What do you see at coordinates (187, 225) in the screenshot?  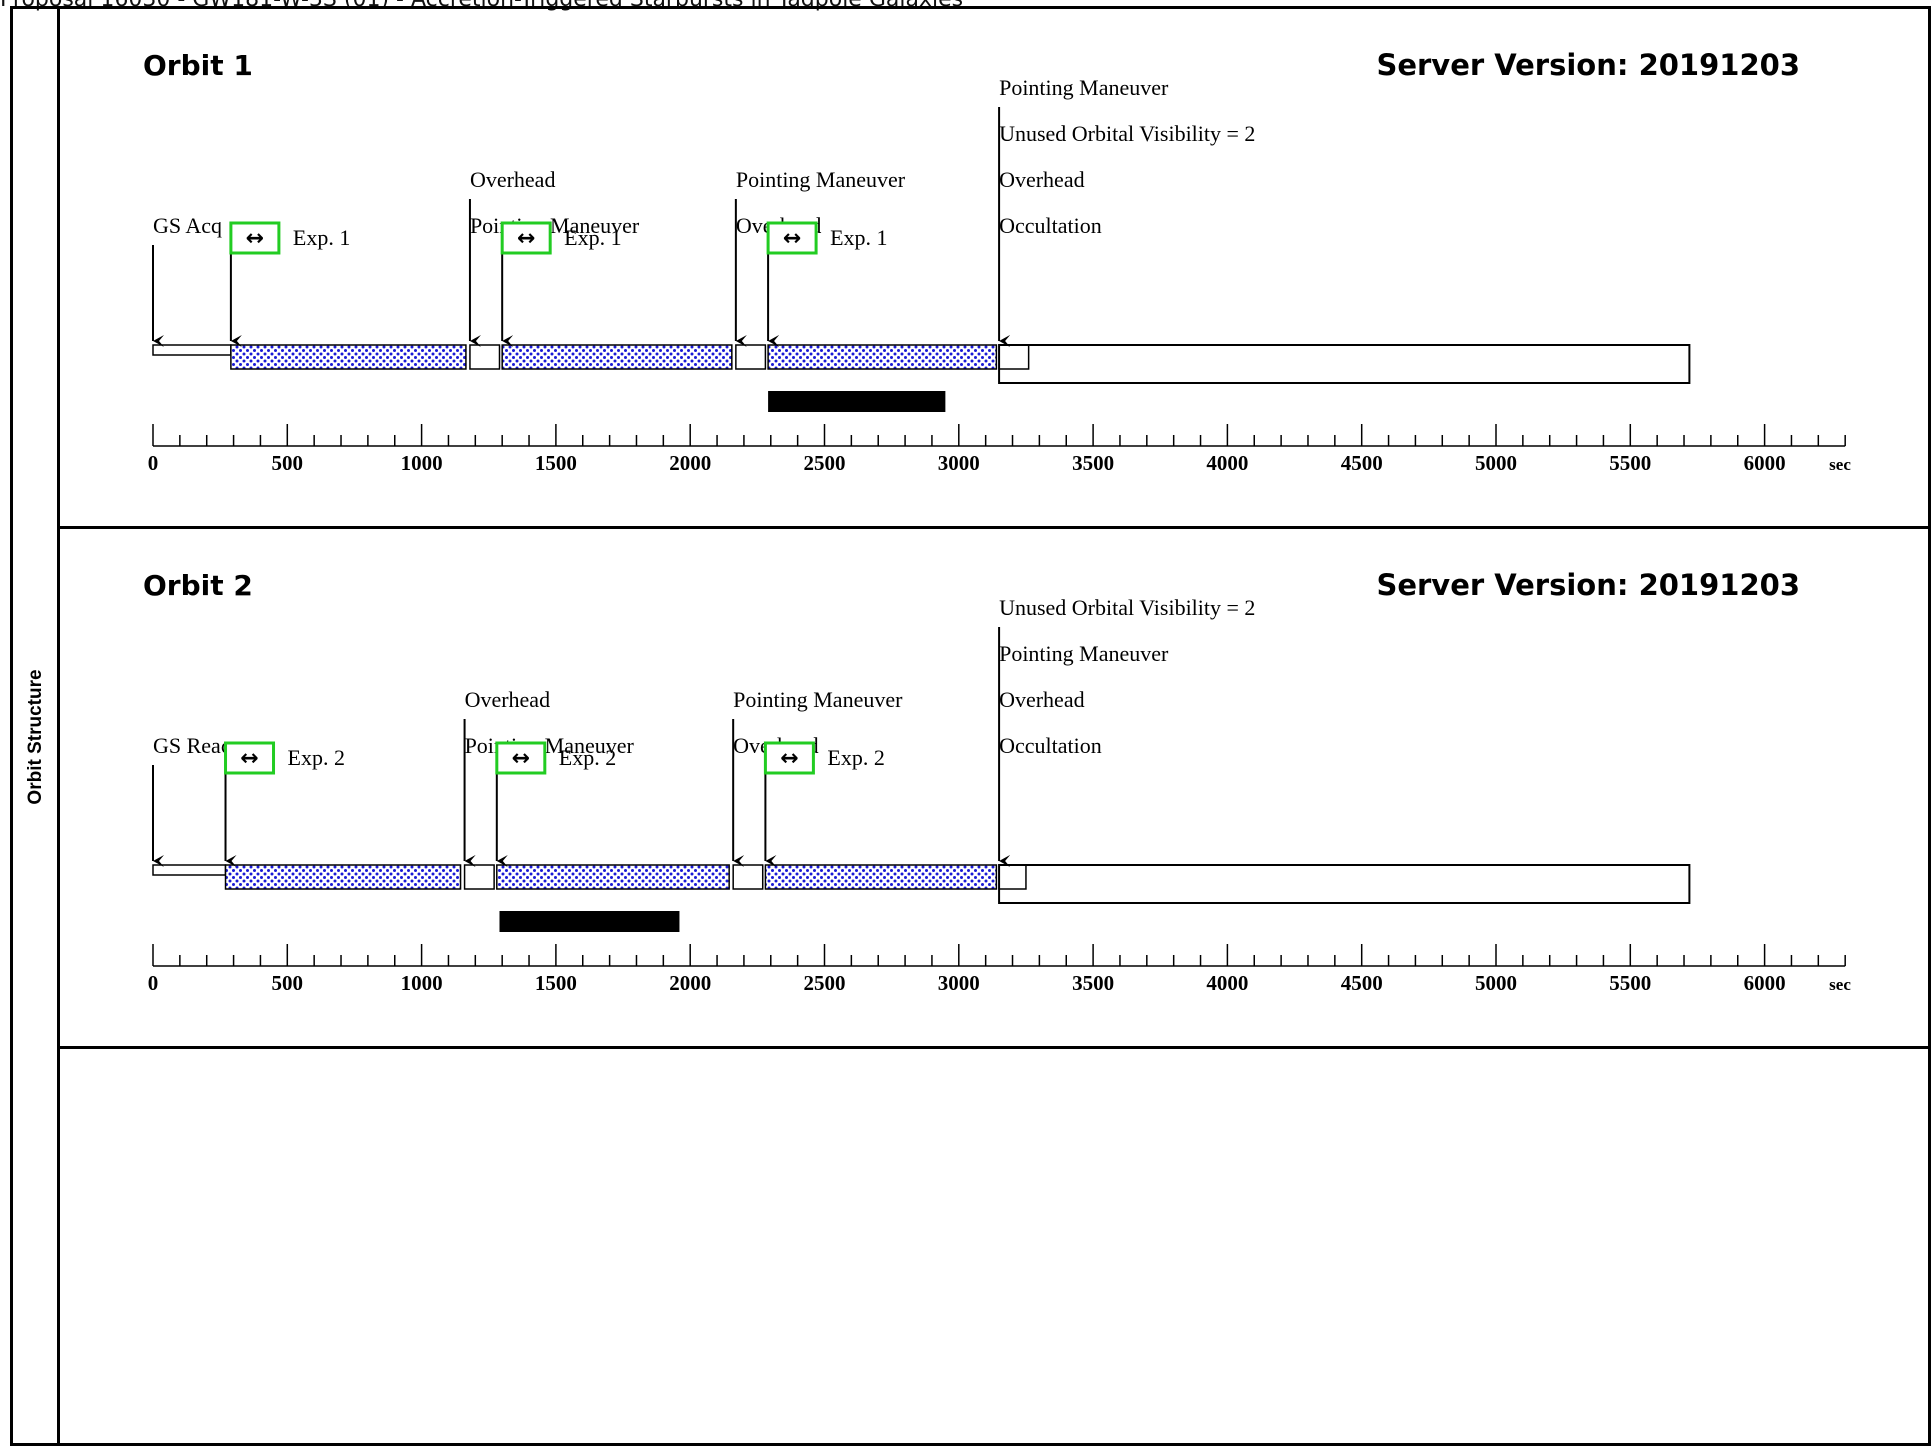 I see `event-label: GS Acq` at bounding box center [187, 225].